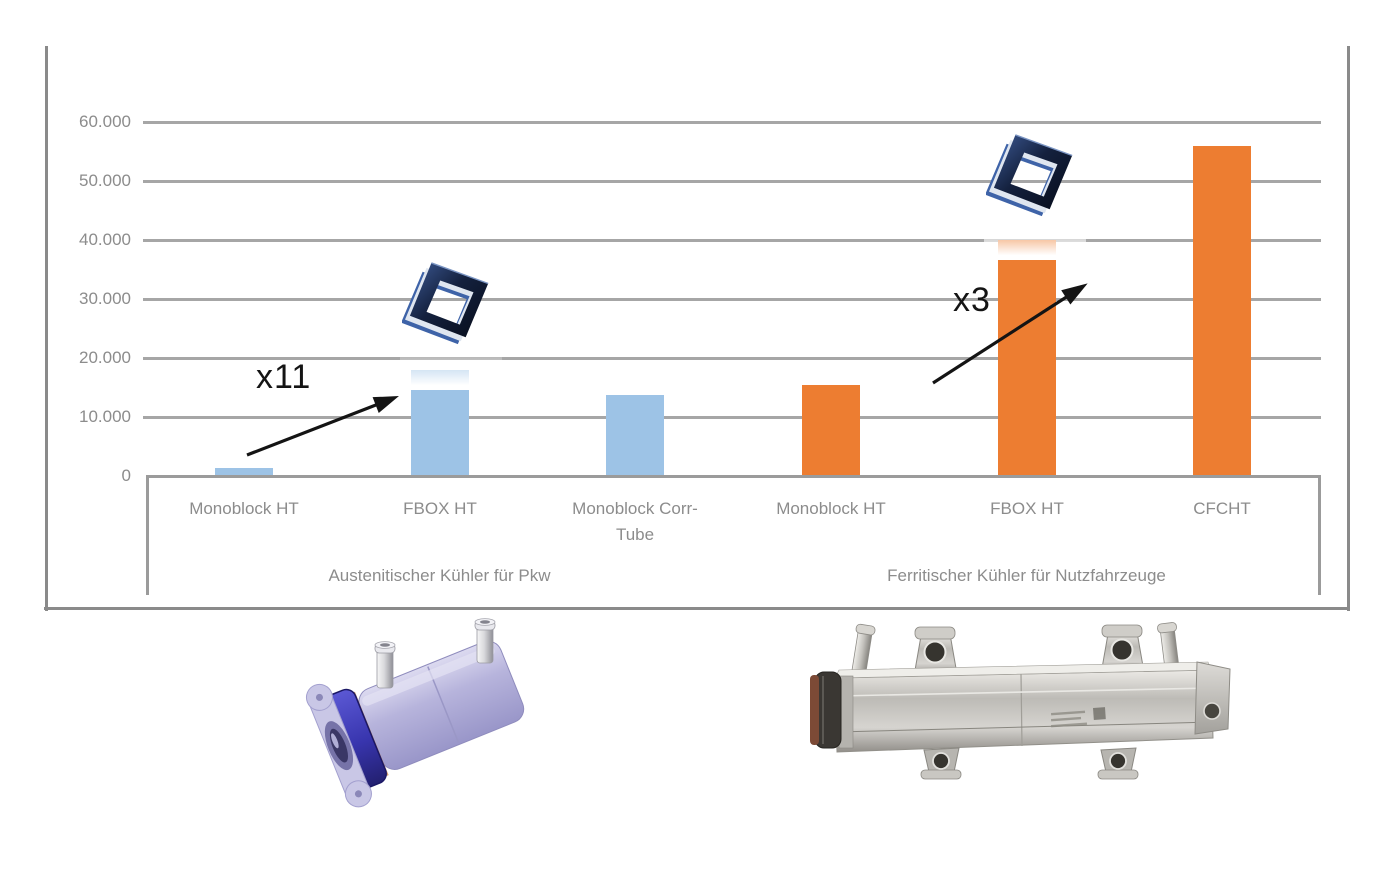  Describe the element at coordinates (415, 713) in the screenshot. I see `pkw-cooler-3d-render` at that location.